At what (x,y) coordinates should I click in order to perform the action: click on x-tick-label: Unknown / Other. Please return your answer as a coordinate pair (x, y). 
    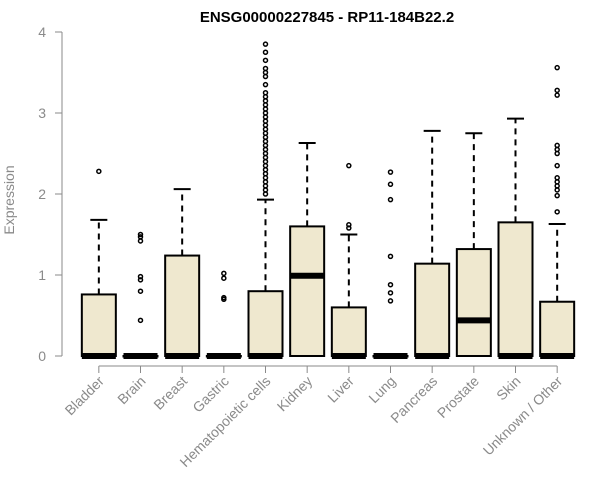
    Looking at the image, I should click on (523, 416).